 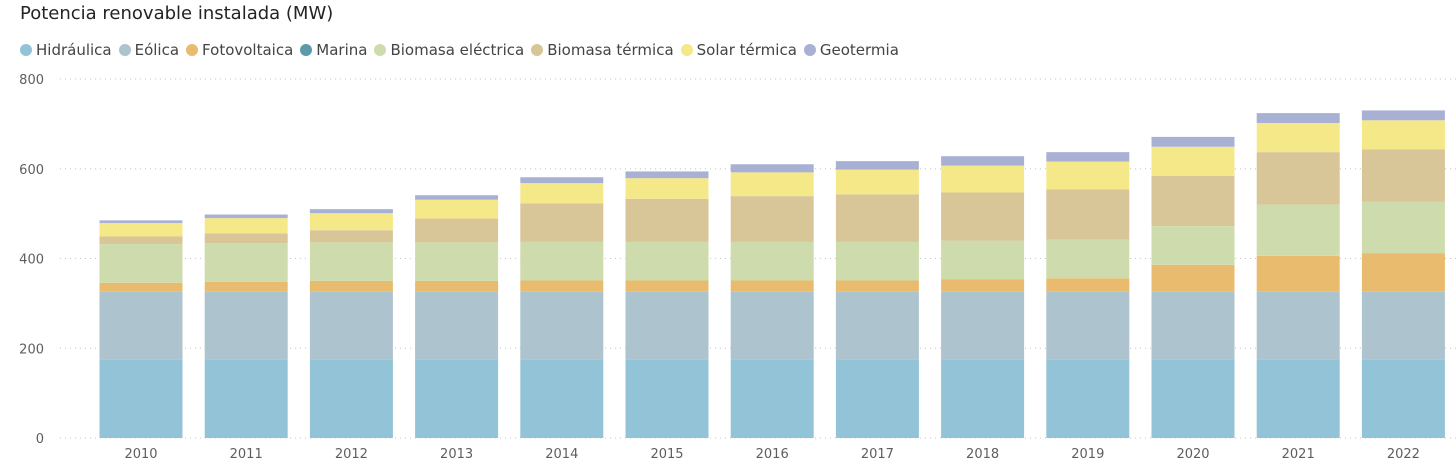 What do you see at coordinates (148, 50) in the screenshot?
I see `legend-item: Eólica` at bounding box center [148, 50].